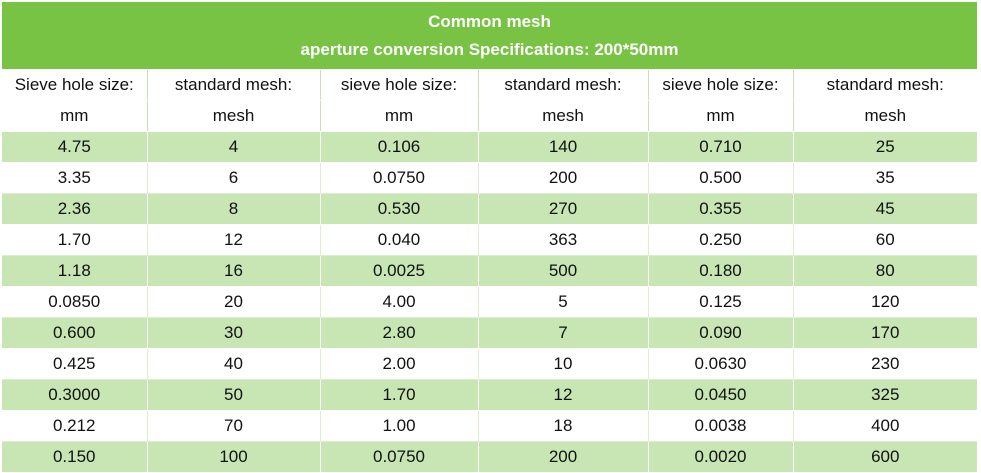 Image resolution: width=981 pixels, height=473 pixels. What do you see at coordinates (399, 240) in the screenshot?
I see `table-cell: 0.040` at bounding box center [399, 240].